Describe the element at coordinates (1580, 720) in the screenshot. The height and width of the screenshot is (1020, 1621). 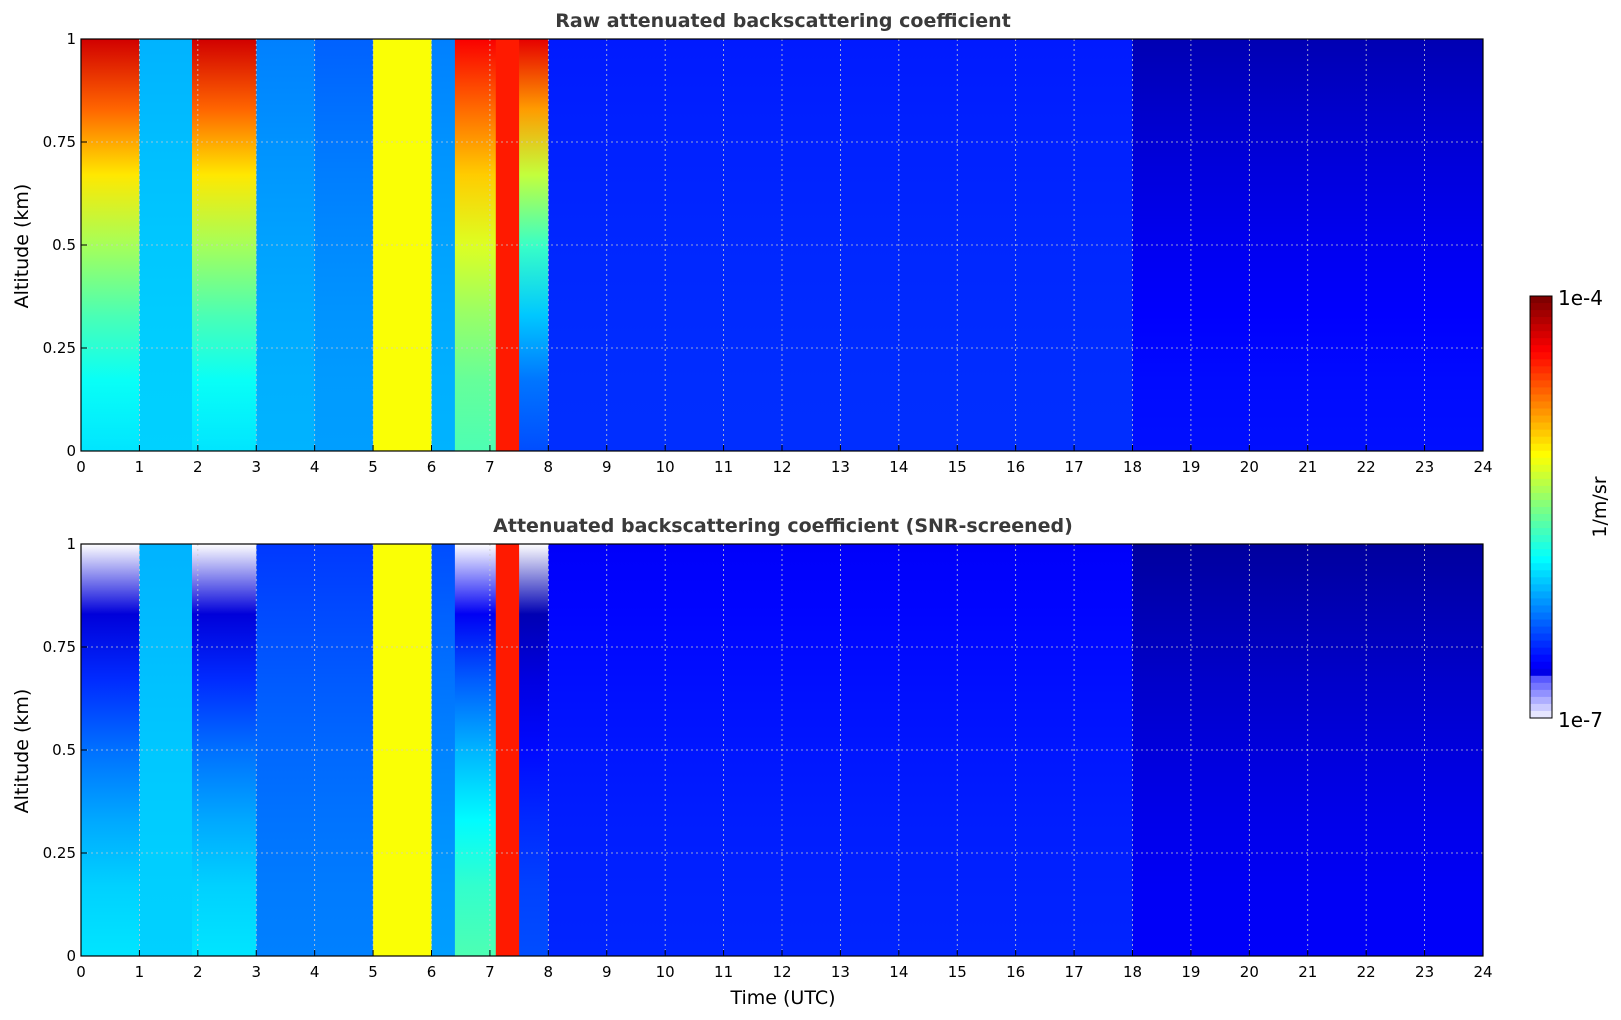
I see `colorbar-min-label: 1e-7` at that location.